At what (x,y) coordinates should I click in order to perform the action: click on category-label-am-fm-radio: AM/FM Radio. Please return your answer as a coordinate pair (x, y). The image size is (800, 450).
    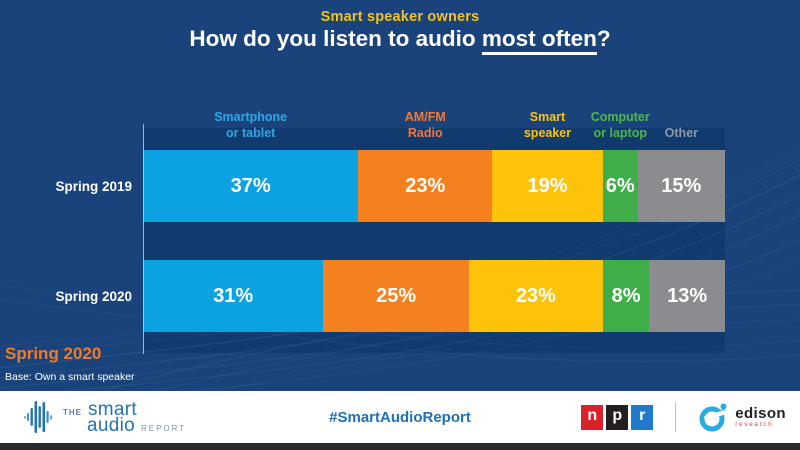
    Looking at the image, I should click on (425, 124).